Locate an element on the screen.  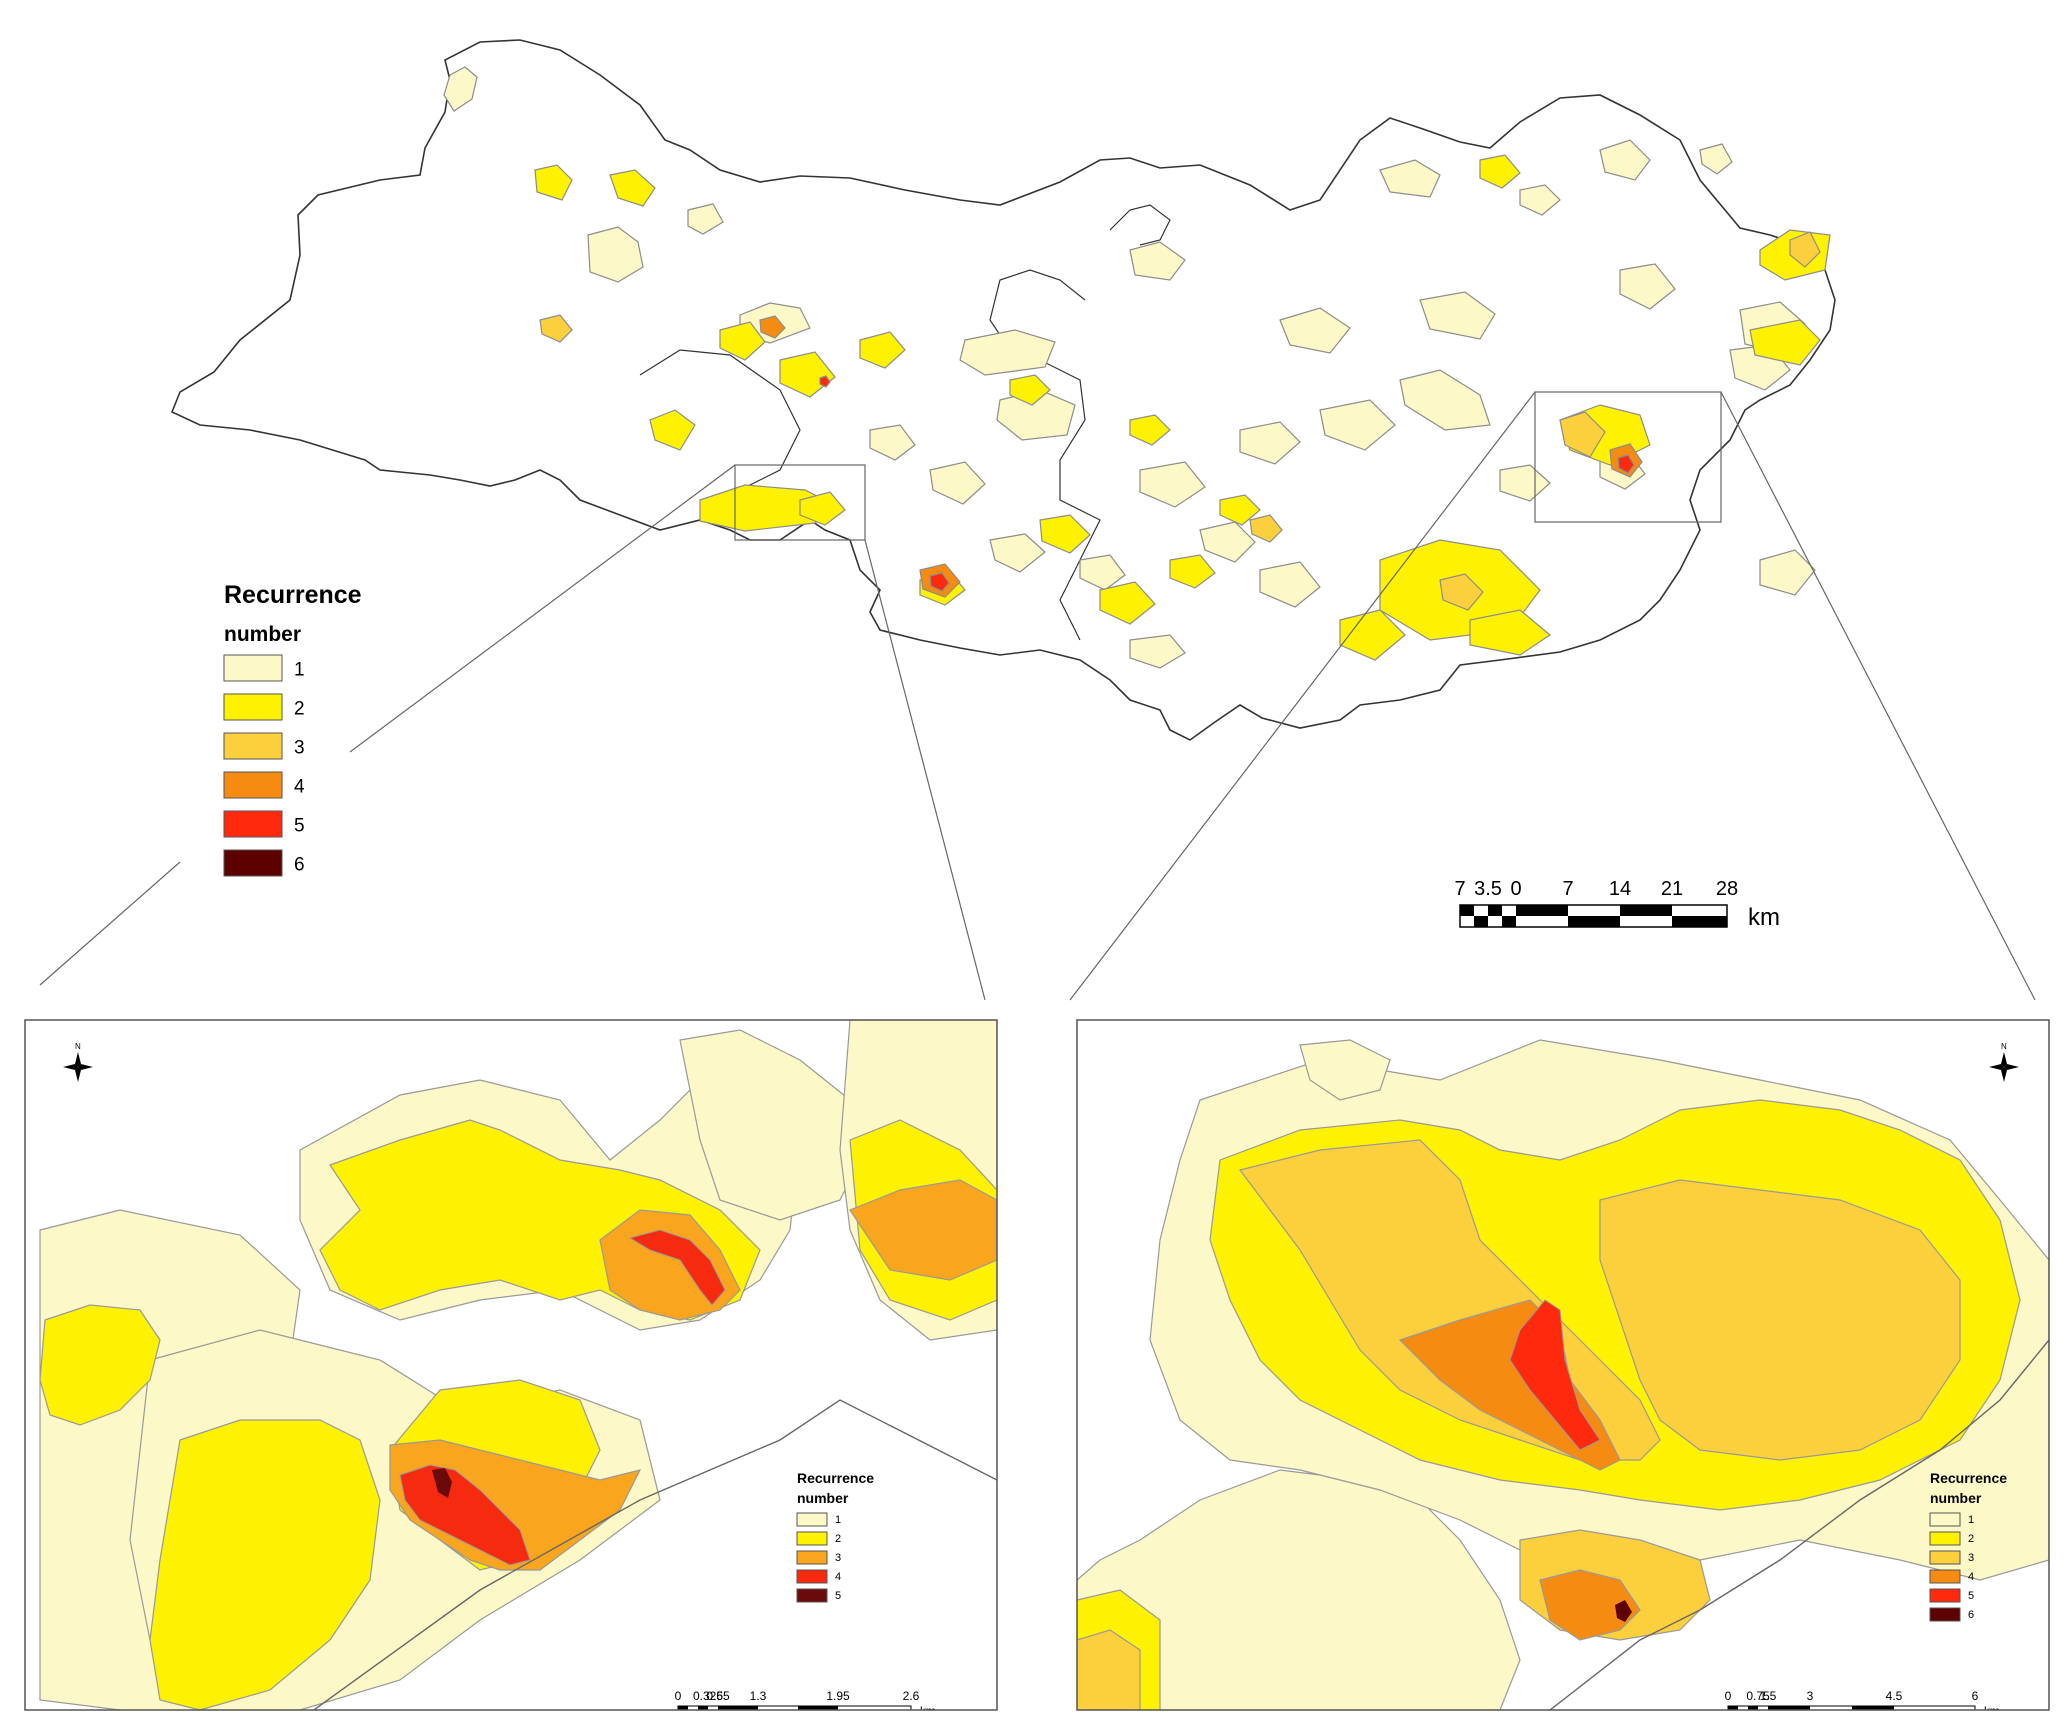
inset-right-legend: Recurrence number 1 2 3 4 5 6 is located at coordinates (1968, 1546).